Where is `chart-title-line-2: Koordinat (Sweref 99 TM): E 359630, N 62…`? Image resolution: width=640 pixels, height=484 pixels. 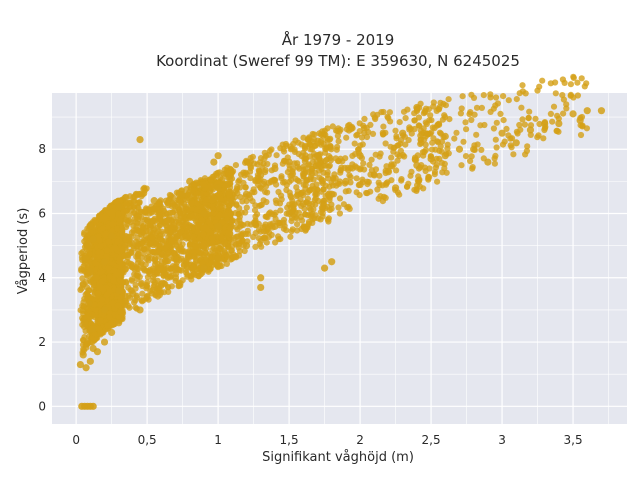
chart-title-line-2: Koordinat (Sweref 99 TM): E 359630, N 62… is located at coordinates (338, 61).